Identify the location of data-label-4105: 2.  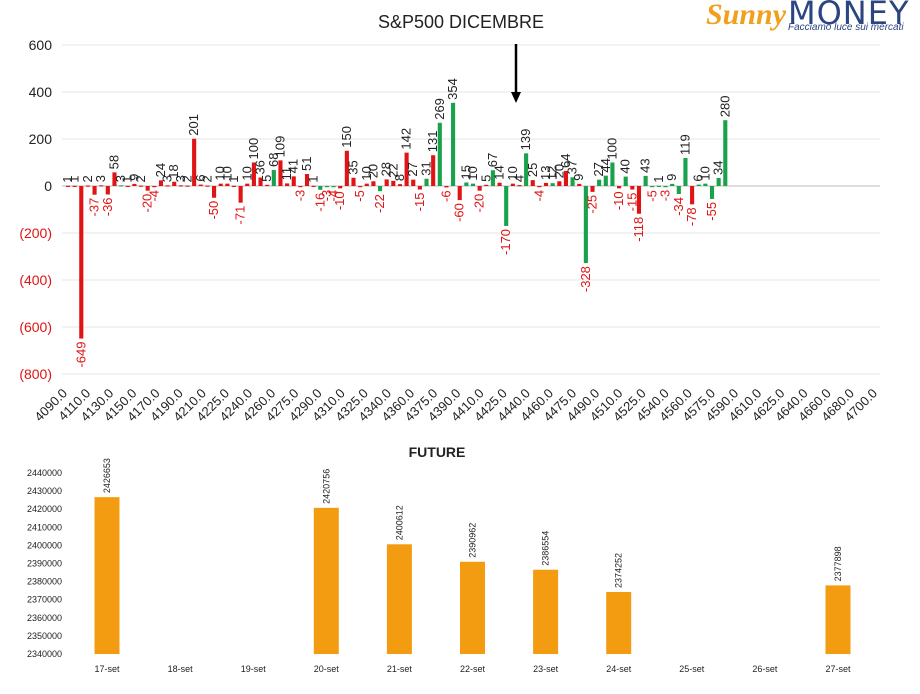
(87, 178).